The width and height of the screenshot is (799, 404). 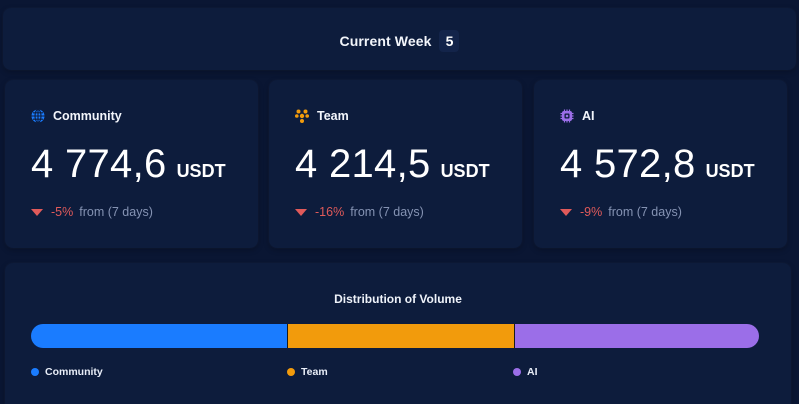 I want to click on card-header: Team, so click(x=322, y=116).